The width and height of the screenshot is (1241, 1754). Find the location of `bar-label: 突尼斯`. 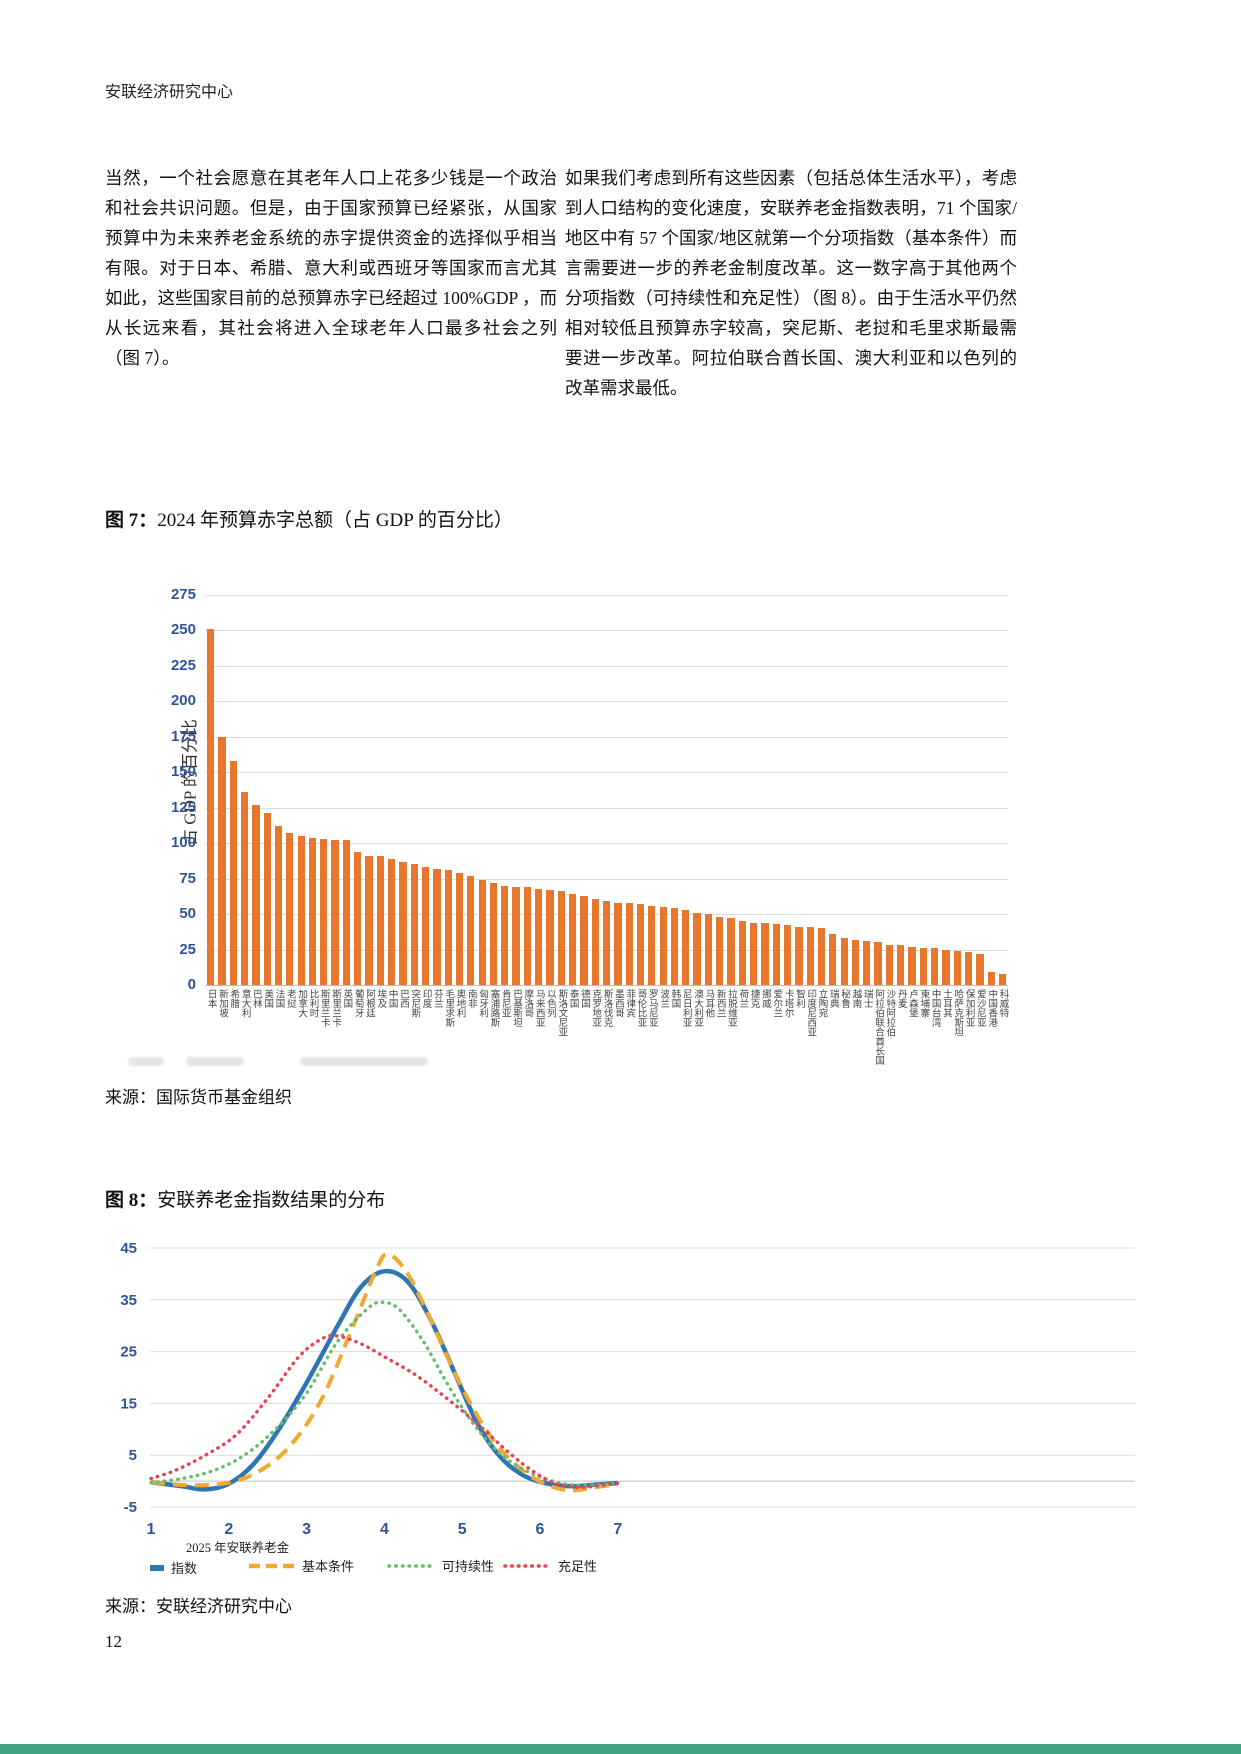

bar-label: 突尼斯 is located at coordinates (415, 1003).